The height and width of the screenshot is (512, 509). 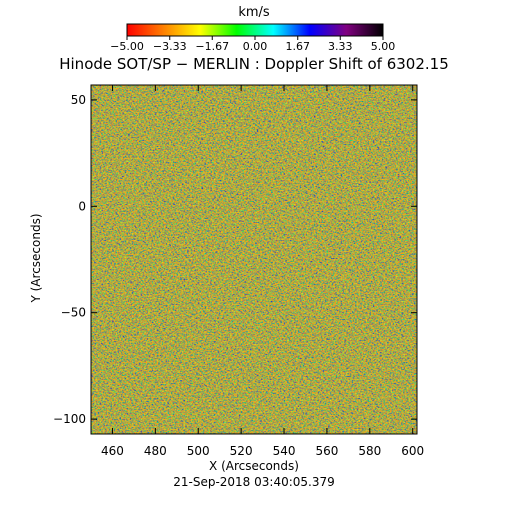 What do you see at coordinates (326, 451) in the screenshot?
I see `x-tick-label: 560` at bounding box center [326, 451].